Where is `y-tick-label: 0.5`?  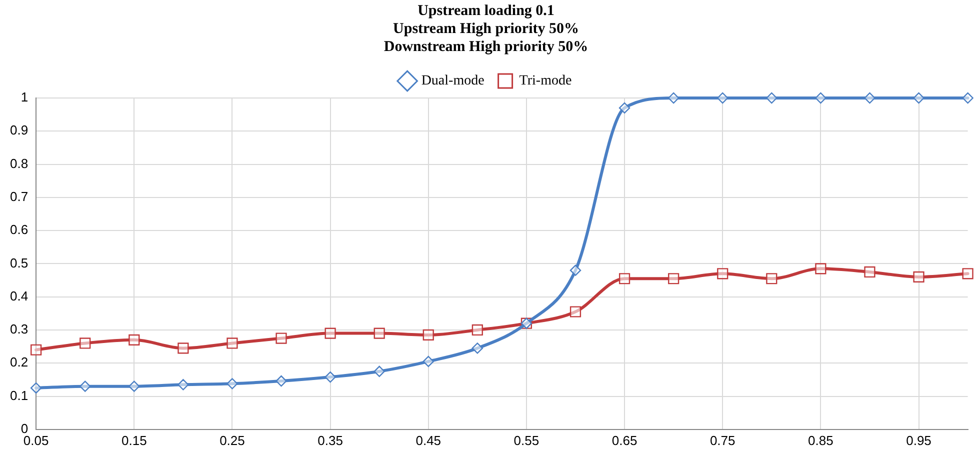 y-tick-label: 0.5 is located at coordinates (19, 262).